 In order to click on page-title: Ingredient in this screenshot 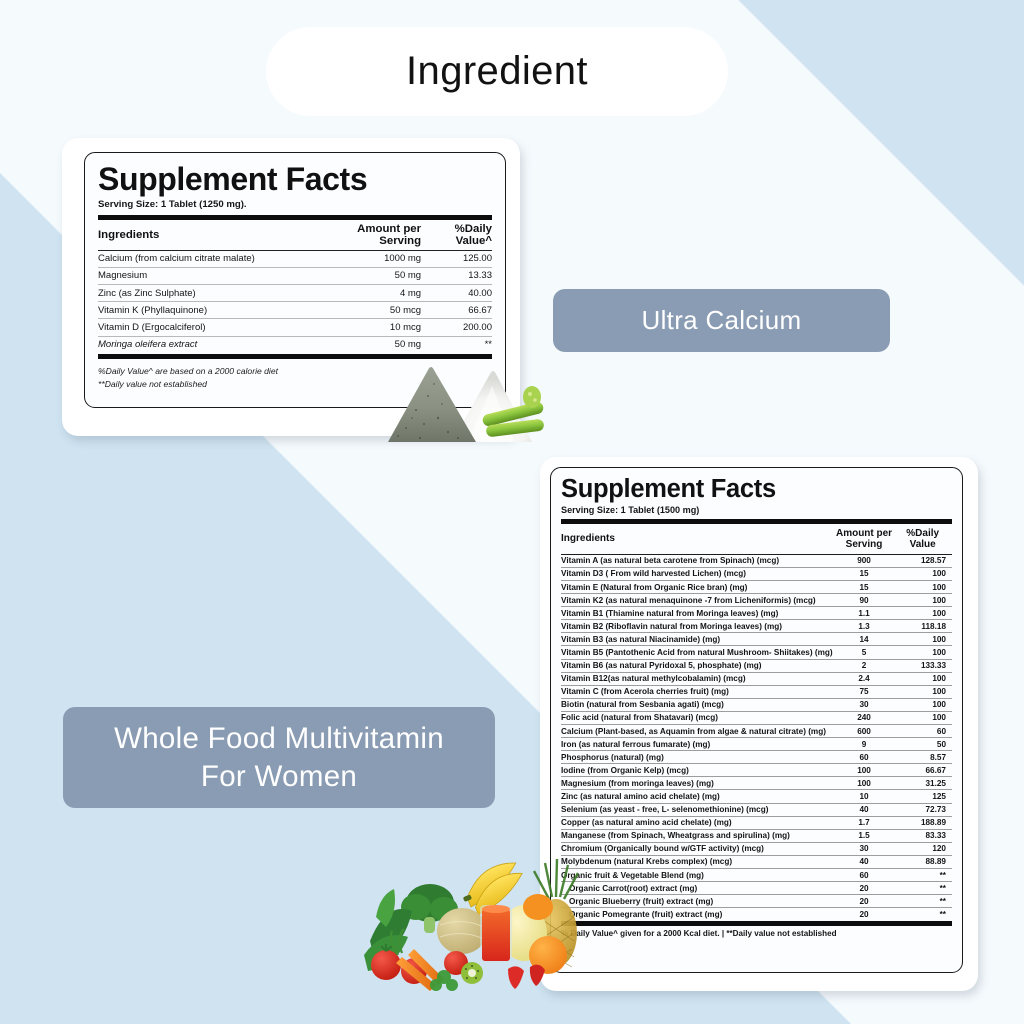, I will do `click(497, 71)`.